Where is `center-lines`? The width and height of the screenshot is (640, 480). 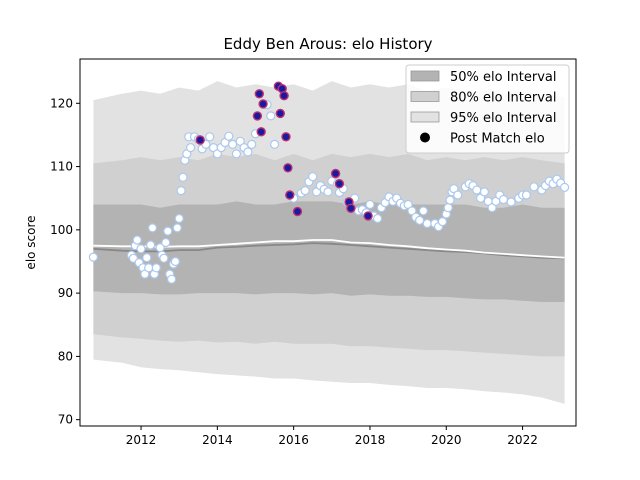
center-lines is located at coordinates (329, 249).